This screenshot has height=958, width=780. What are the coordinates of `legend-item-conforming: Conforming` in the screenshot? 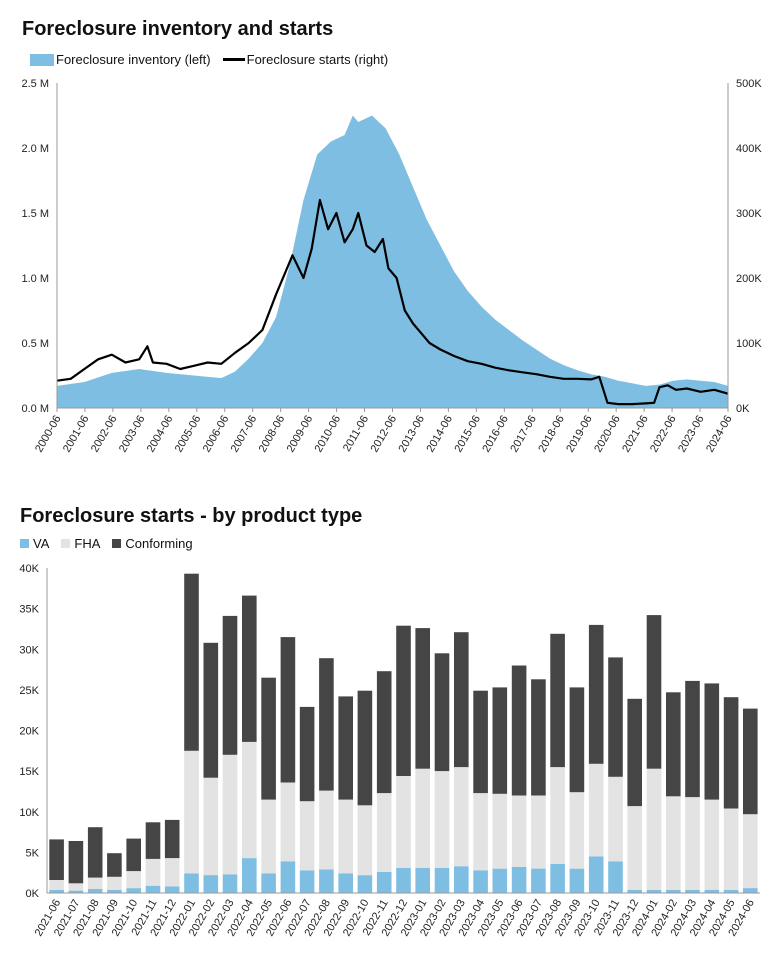 It's located at (152, 543).